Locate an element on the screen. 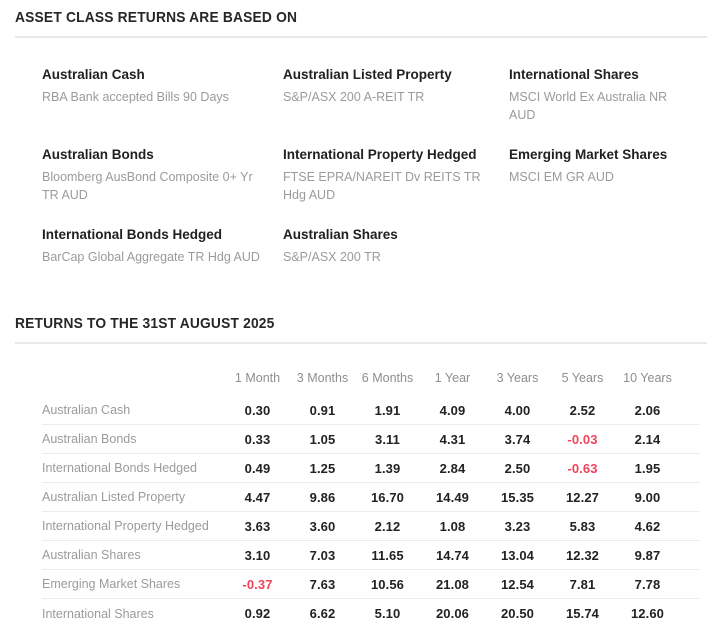 This screenshot has height=631, width=720. return-value: 1.08 is located at coordinates (452, 526).